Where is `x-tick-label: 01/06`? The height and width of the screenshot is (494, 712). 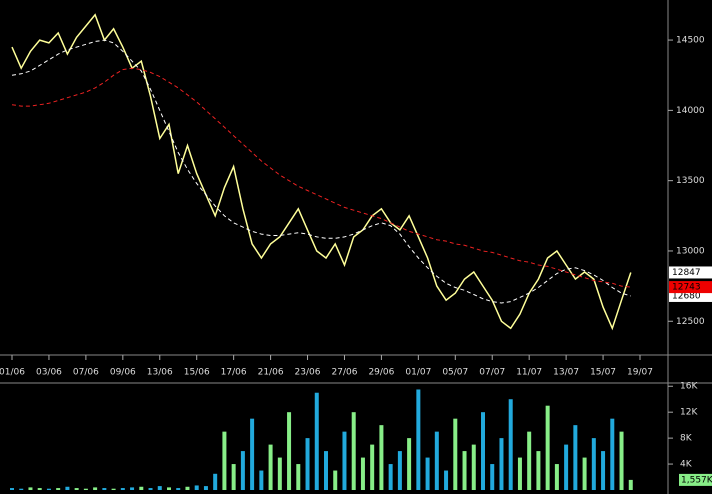
x-tick-label: 01/06 is located at coordinates (12, 373).